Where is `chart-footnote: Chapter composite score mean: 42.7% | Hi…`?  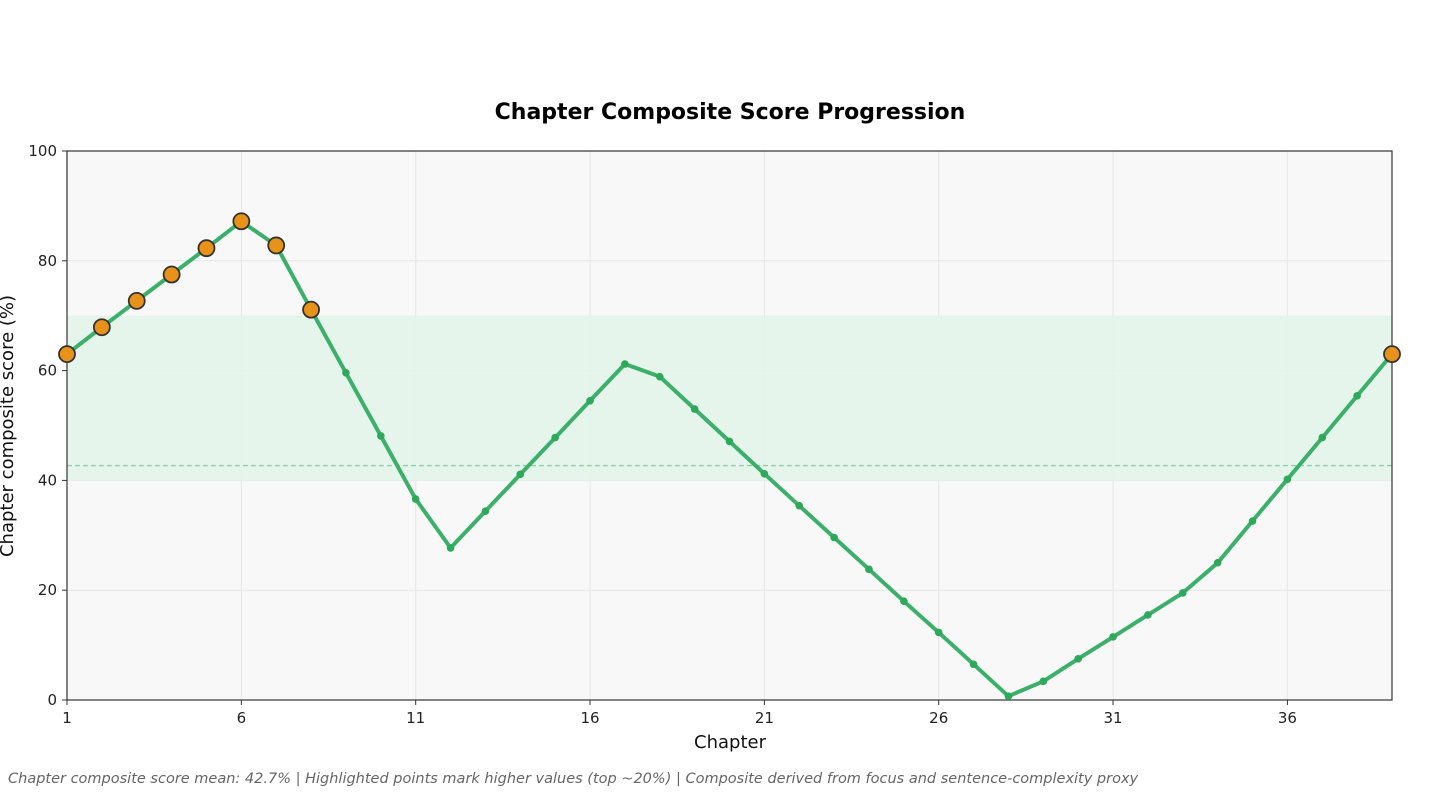
chart-footnote: Chapter composite score mean: 42.7% | Hi… is located at coordinates (573, 779).